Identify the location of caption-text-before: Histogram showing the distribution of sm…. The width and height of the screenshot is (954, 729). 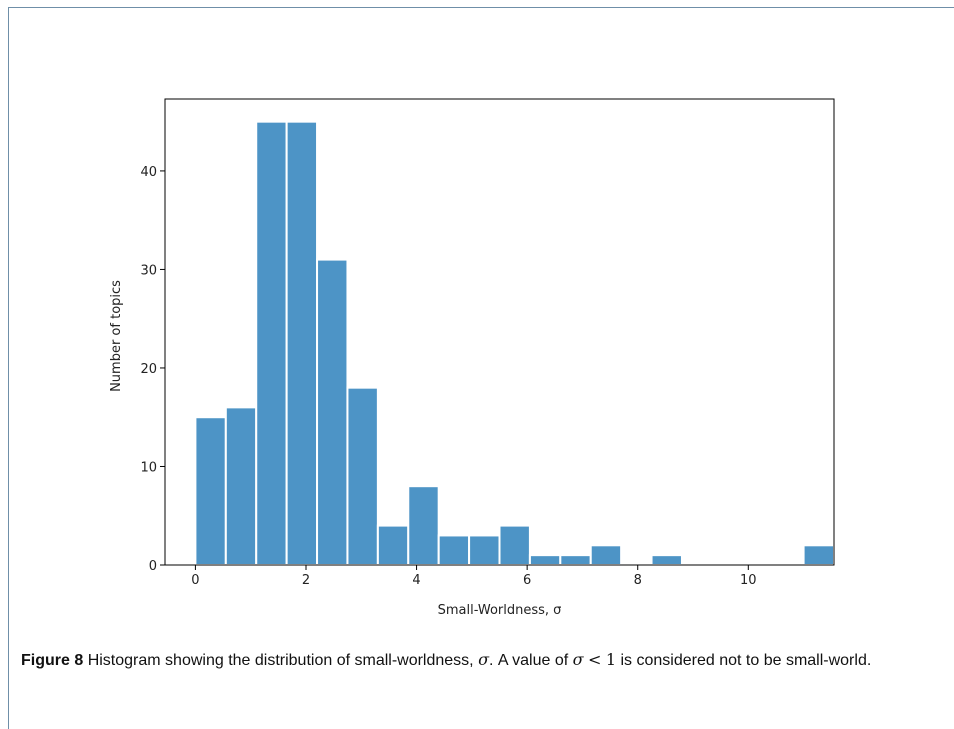
(280, 660).